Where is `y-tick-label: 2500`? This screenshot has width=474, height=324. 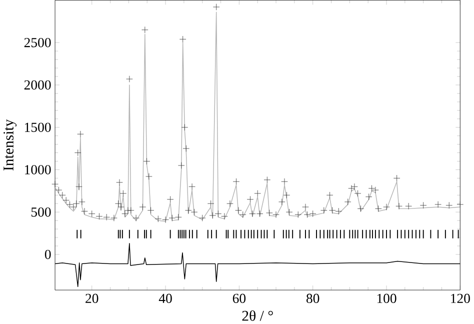
y-tick-label: 2500 is located at coordinates (37, 43).